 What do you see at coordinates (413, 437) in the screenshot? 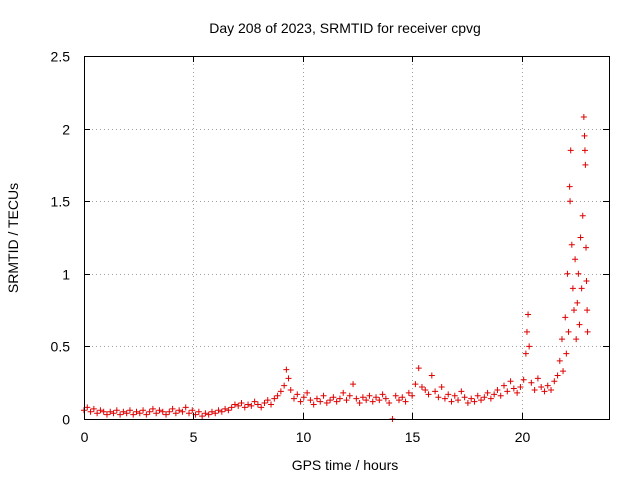
I see `x-tick-label: 15` at bounding box center [413, 437].